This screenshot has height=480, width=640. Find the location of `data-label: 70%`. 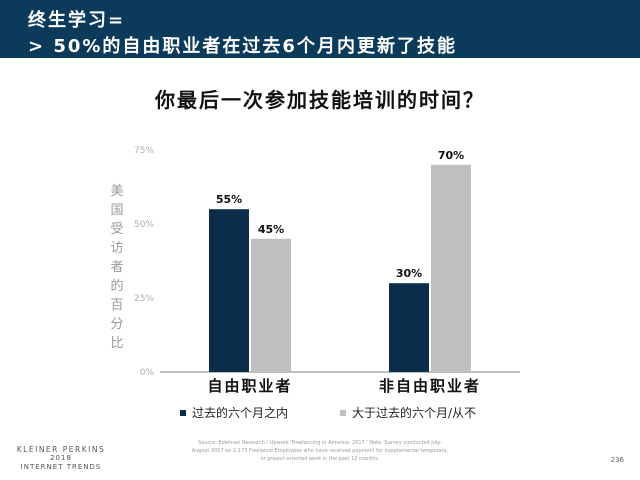

data-label: 70% is located at coordinates (451, 155).